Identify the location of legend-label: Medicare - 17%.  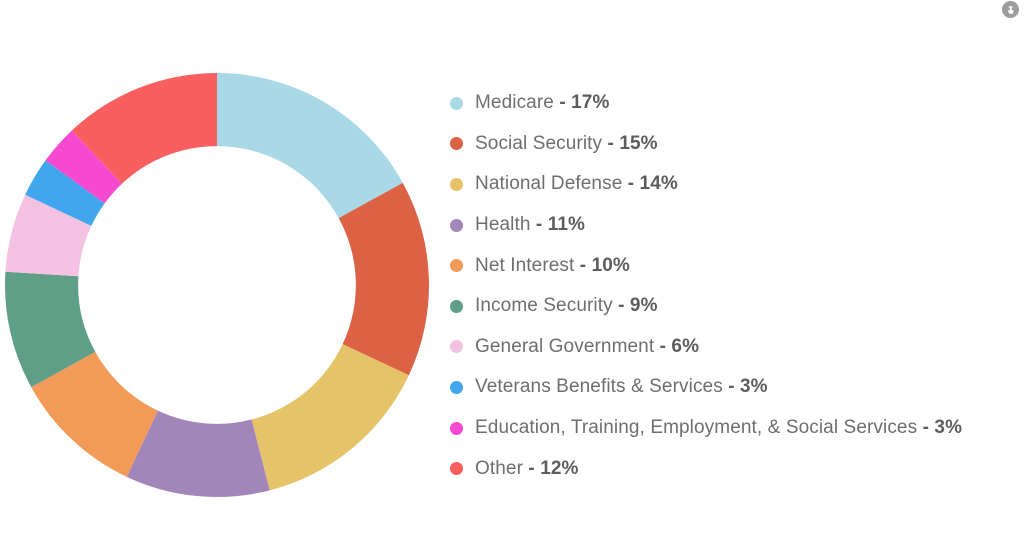
(542, 103).